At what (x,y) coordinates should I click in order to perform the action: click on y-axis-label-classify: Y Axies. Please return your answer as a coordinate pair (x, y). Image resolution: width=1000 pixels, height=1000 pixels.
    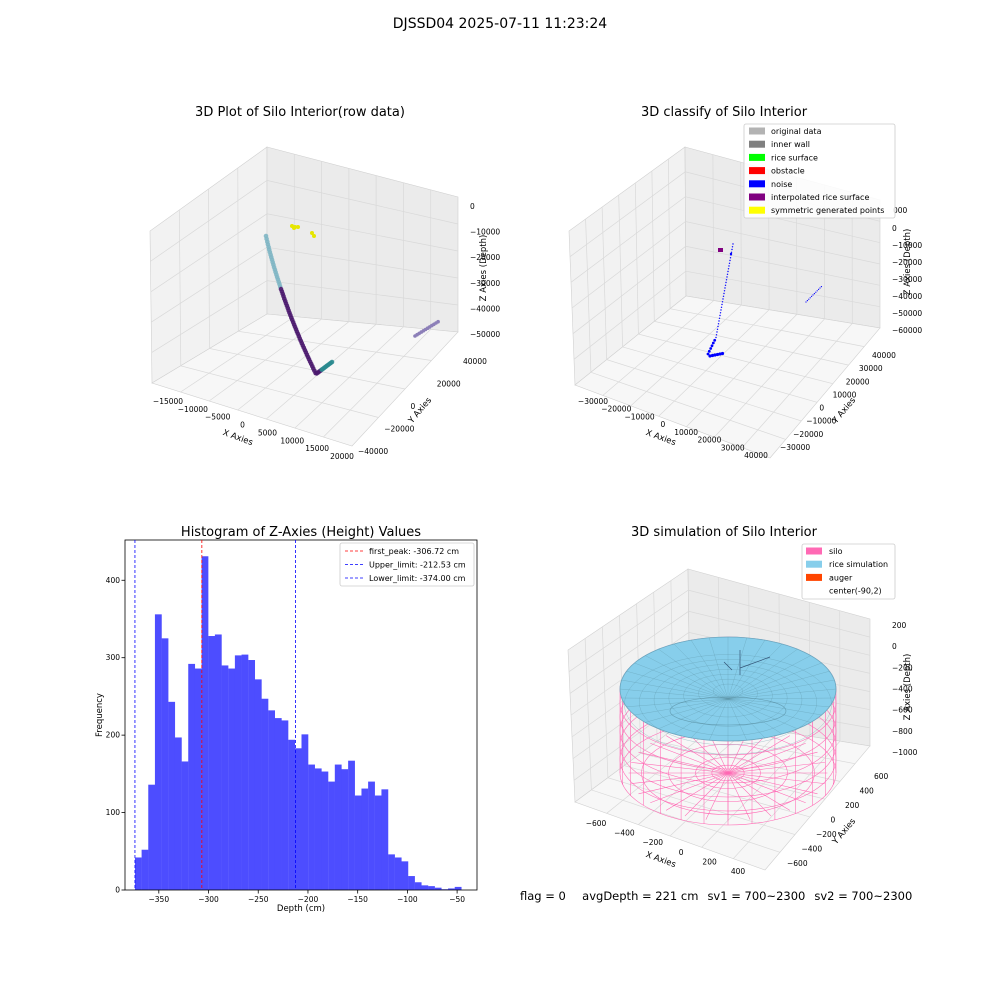
    Looking at the image, I should click on (844, 410).